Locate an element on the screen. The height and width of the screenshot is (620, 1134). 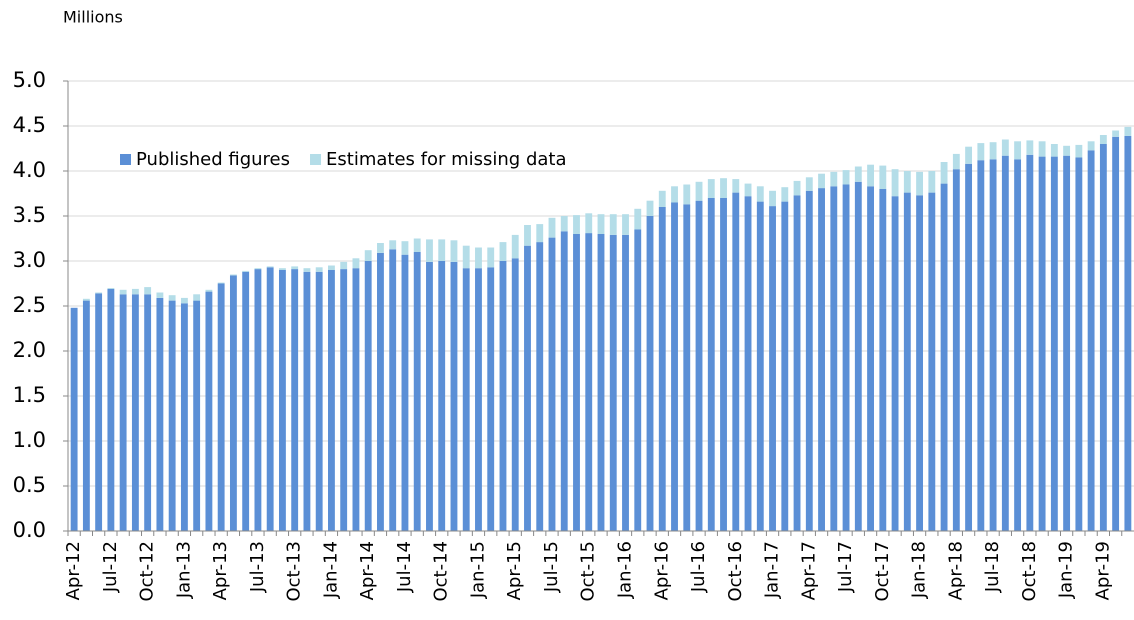
x-tick-label: Jul-15 is located at coordinates (551, 567).